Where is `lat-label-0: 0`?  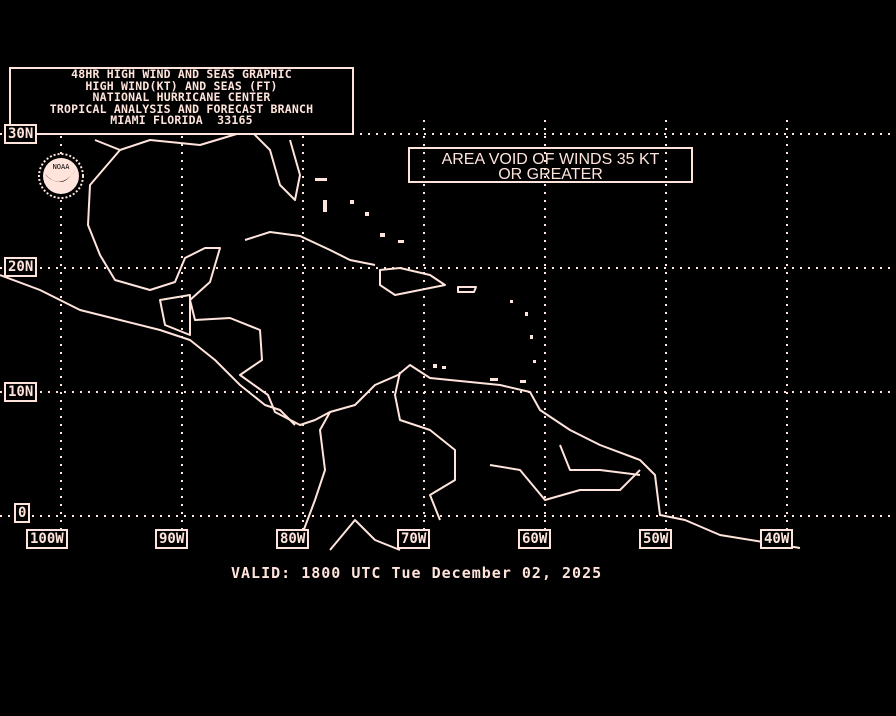
lat-label-0: 0 is located at coordinates (22, 513).